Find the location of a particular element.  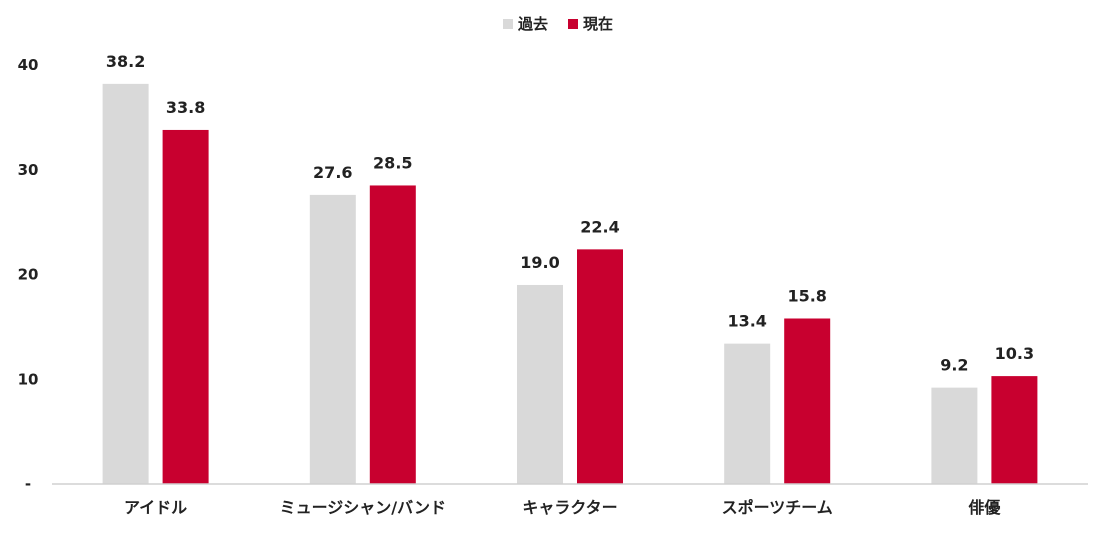

data-label: 22.4 is located at coordinates (599, 226).